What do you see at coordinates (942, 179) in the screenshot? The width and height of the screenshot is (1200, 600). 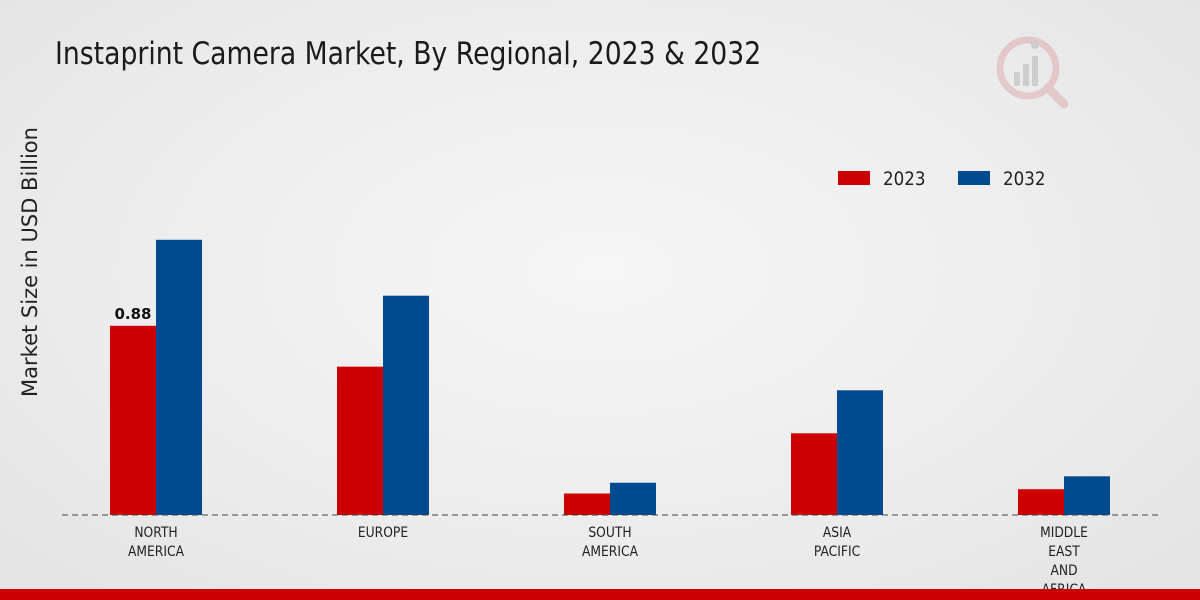 I see `legend: 2023 2032` at bounding box center [942, 179].